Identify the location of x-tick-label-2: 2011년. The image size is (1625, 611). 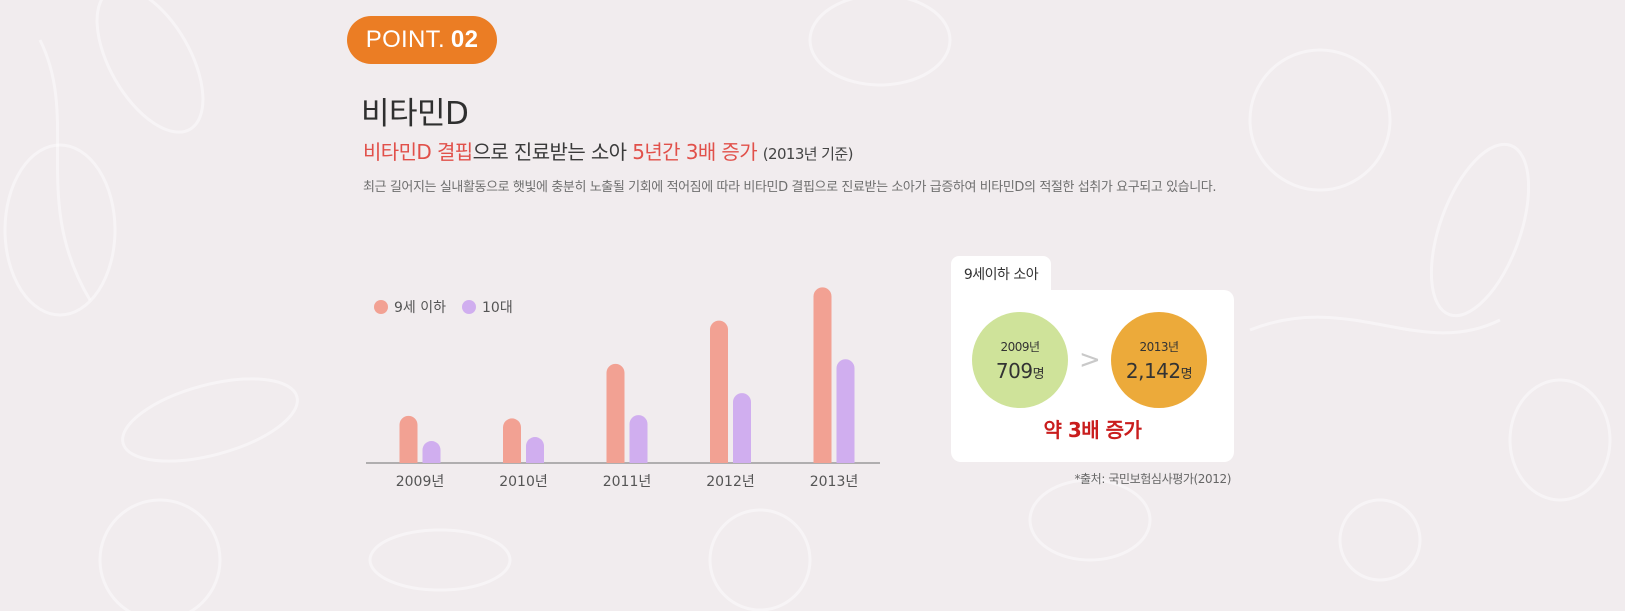
(627, 482).